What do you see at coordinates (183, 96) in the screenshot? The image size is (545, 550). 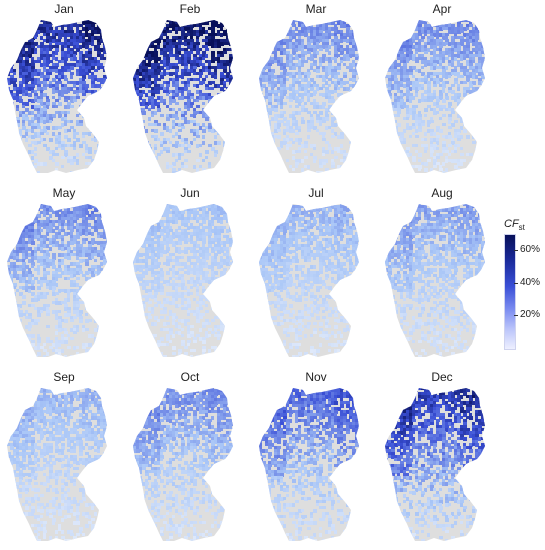 I see `germany-map-feb` at bounding box center [183, 96].